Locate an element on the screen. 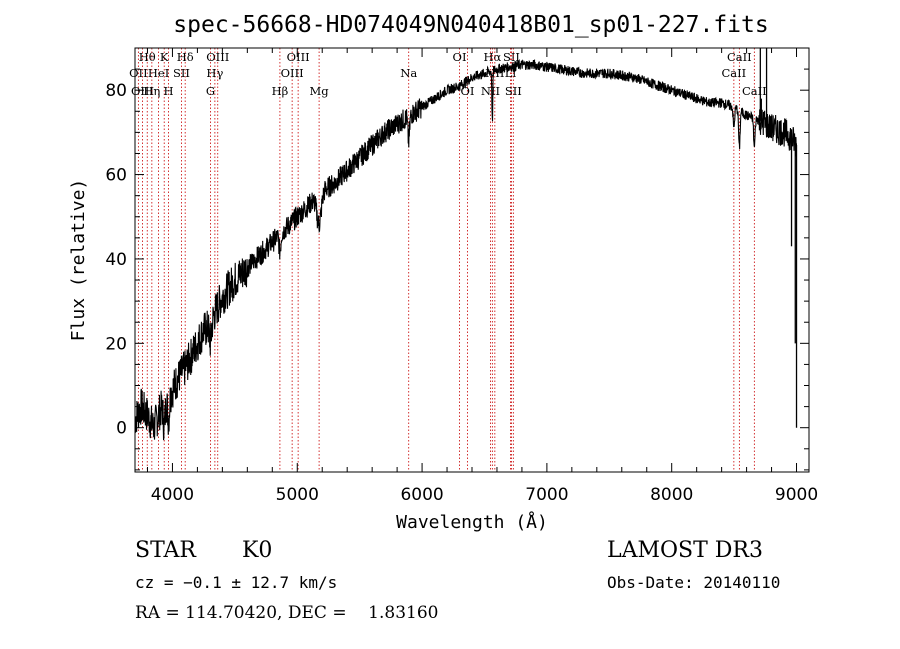 This screenshot has height=649, width=900. x-tick-label: 6000 is located at coordinates (421, 495).